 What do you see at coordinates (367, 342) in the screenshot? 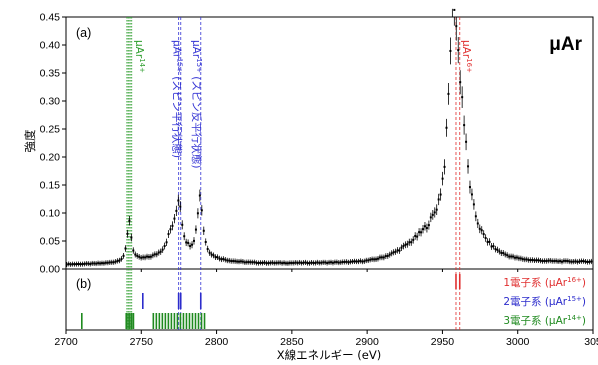
I see `x-tick-label: 2900` at bounding box center [367, 342].